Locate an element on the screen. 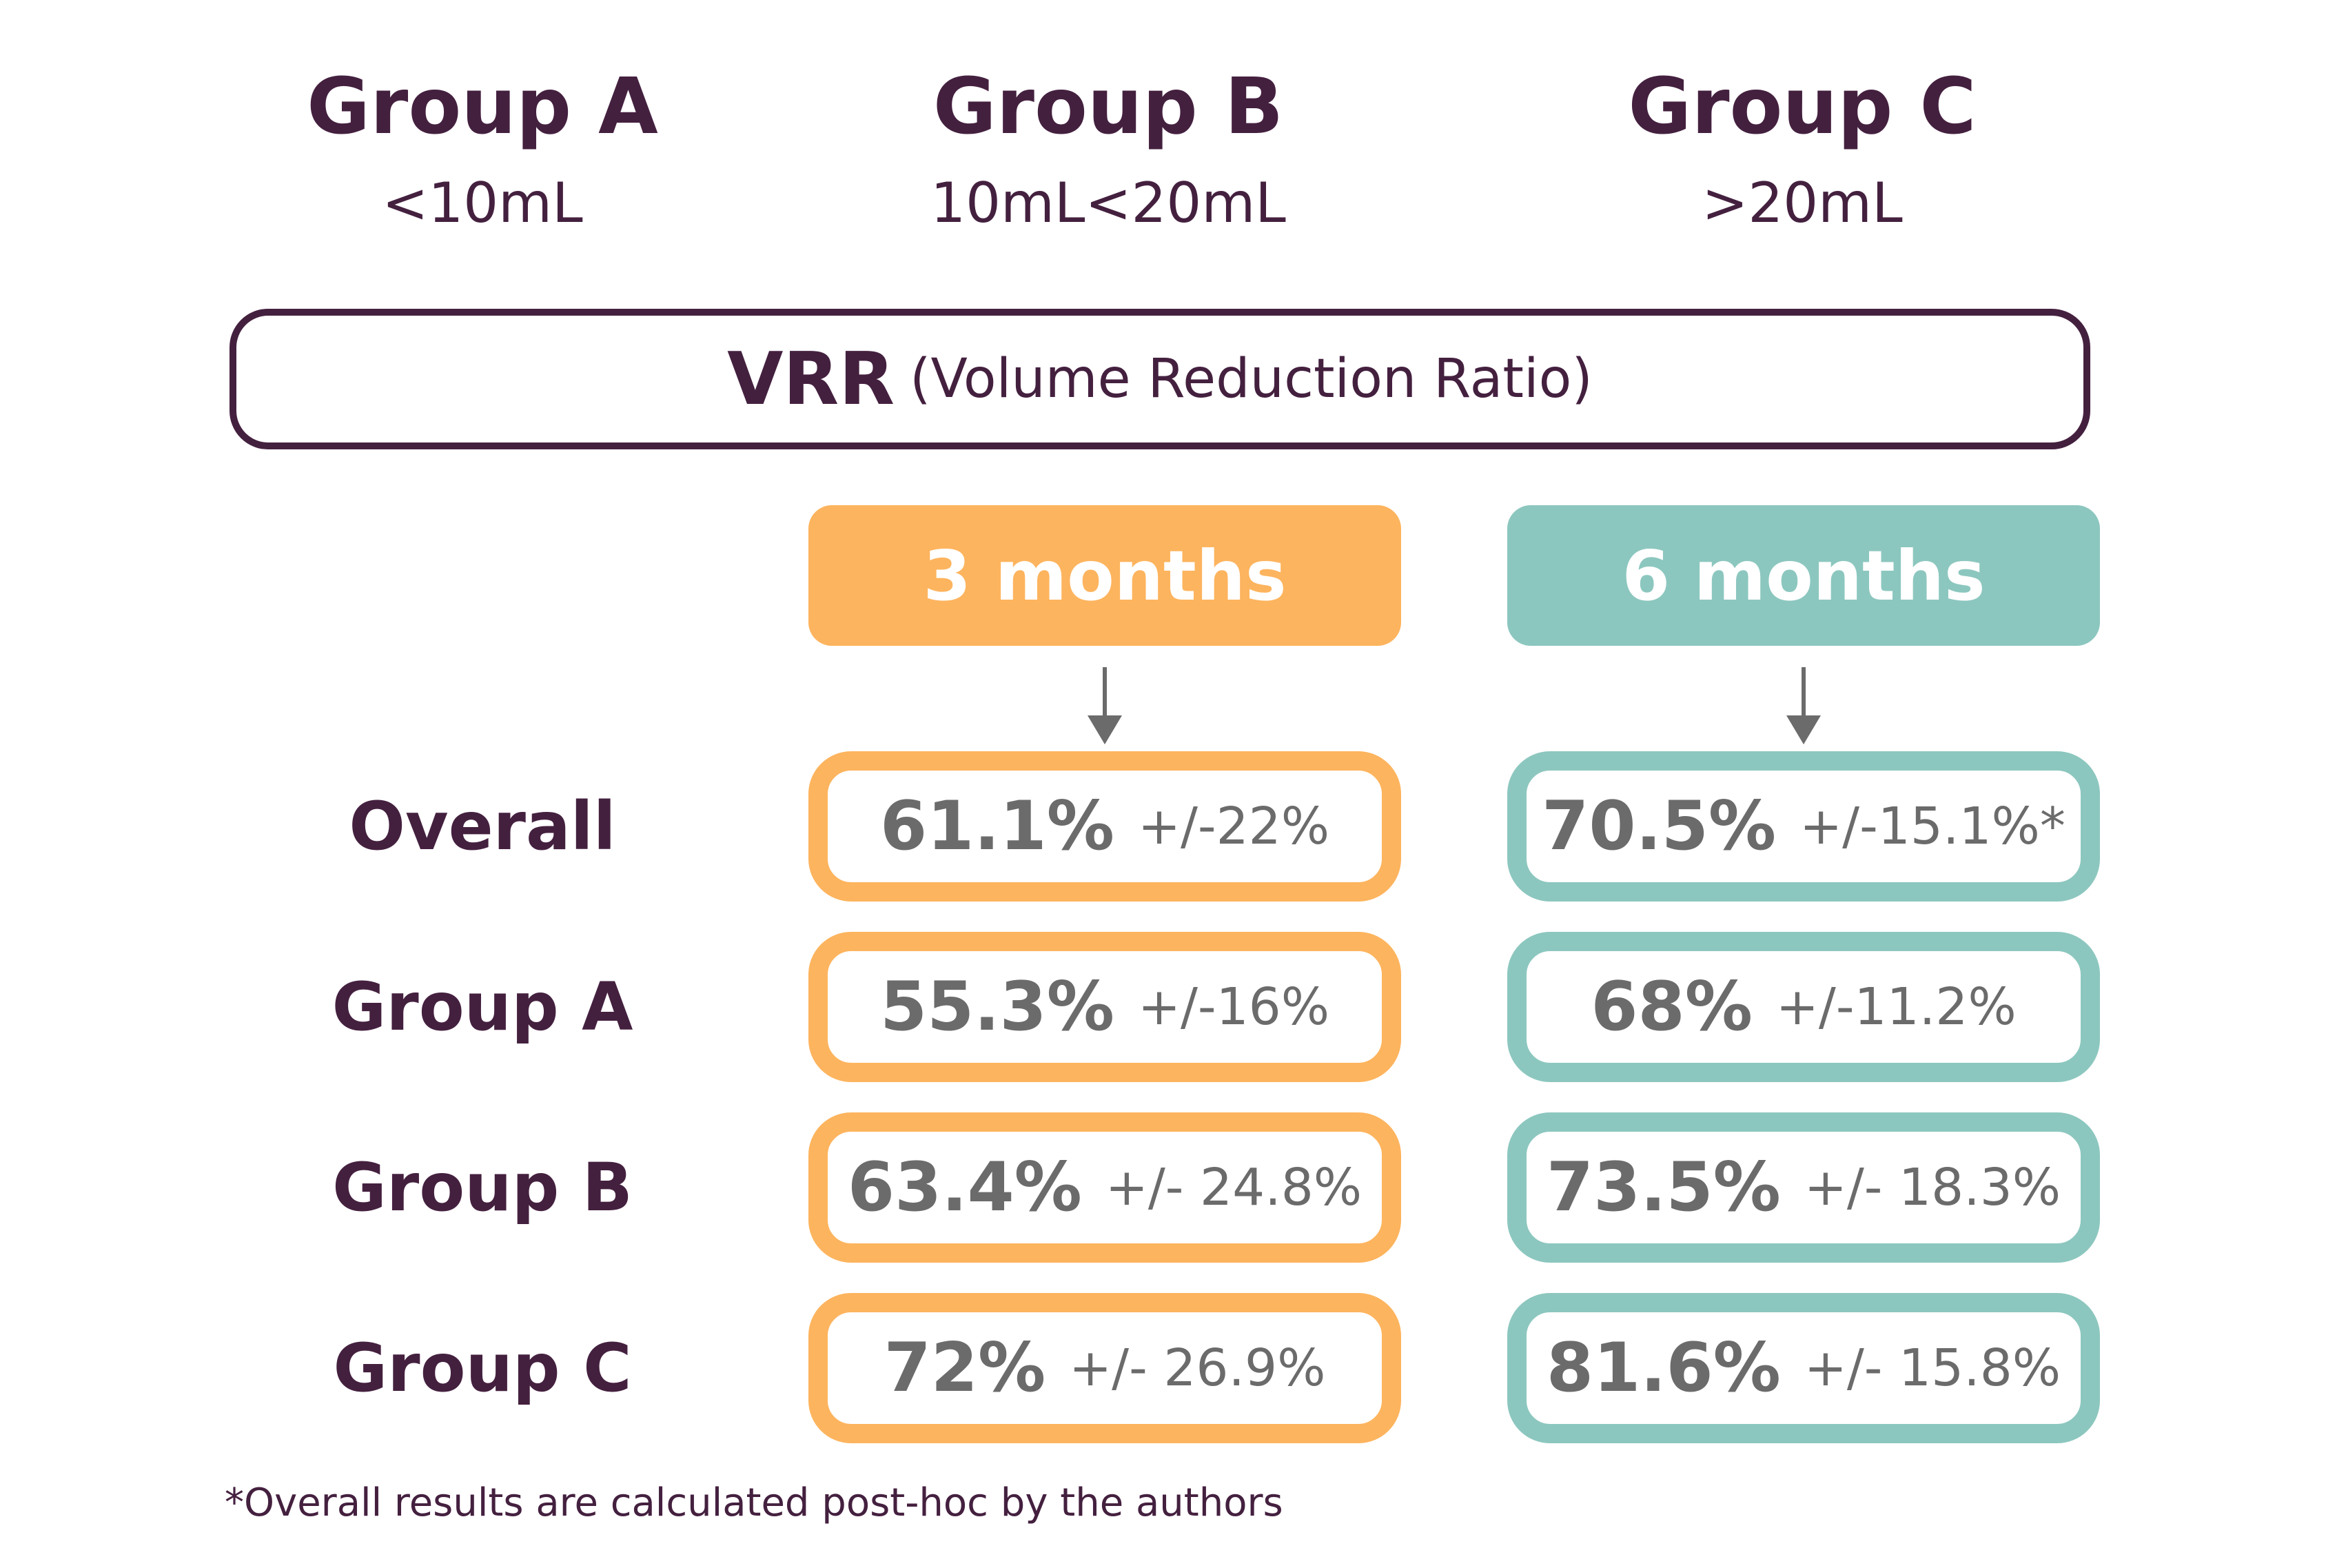 The width and height of the screenshot is (2326, 1568). group-b-name: Group B is located at coordinates (1108, 107).